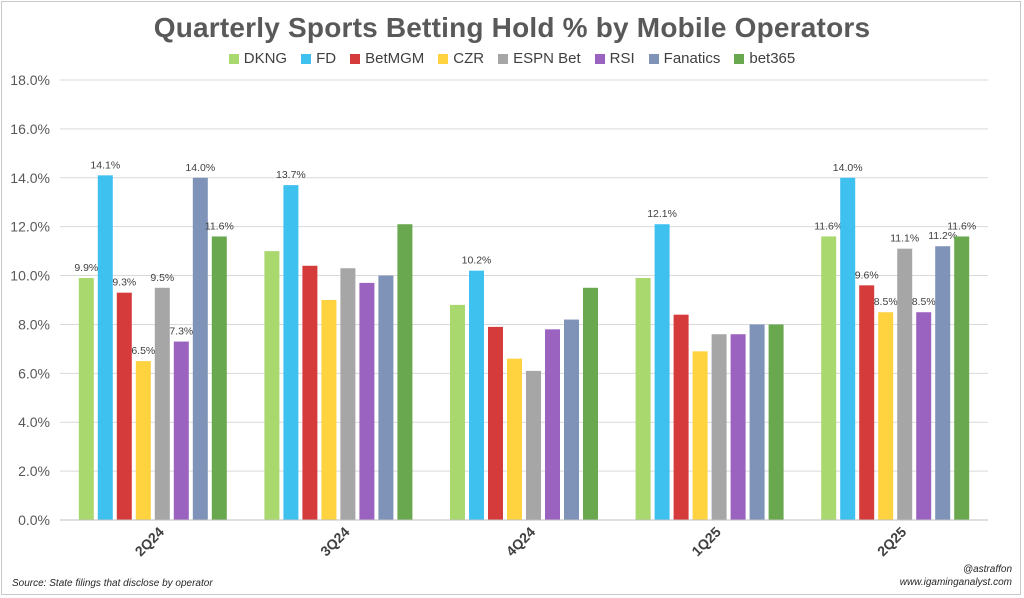 This screenshot has width=1024, height=598. Describe the element at coordinates (395, 58) in the screenshot. I see `legend-label: BetMGM` at that location.